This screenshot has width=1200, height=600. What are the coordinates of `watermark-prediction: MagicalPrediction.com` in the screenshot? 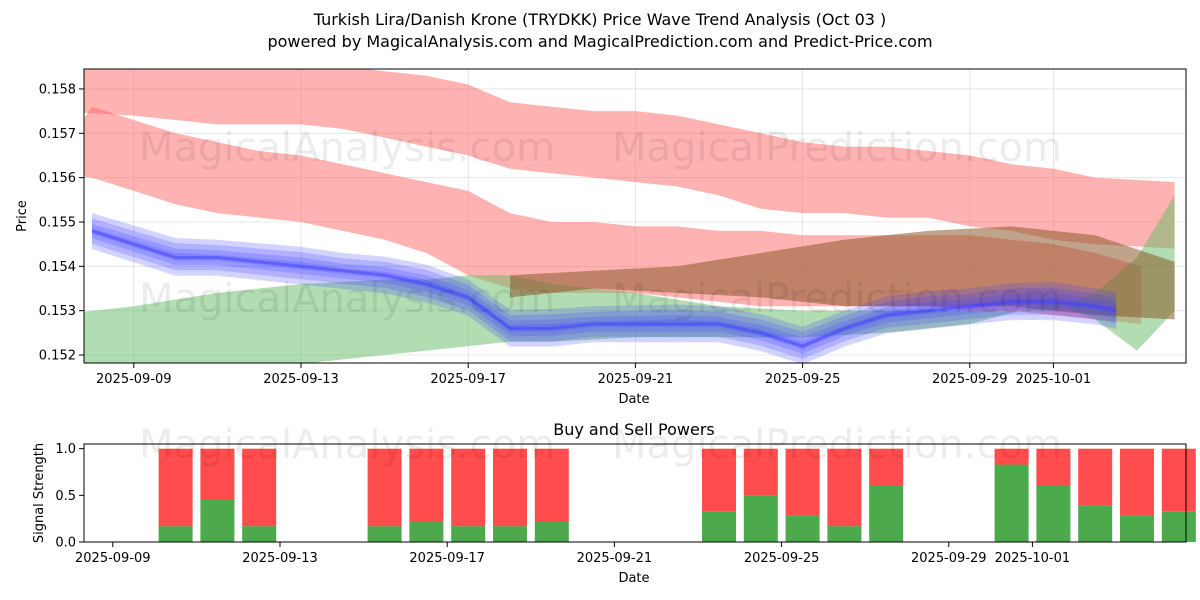 It's located at (837, 148).